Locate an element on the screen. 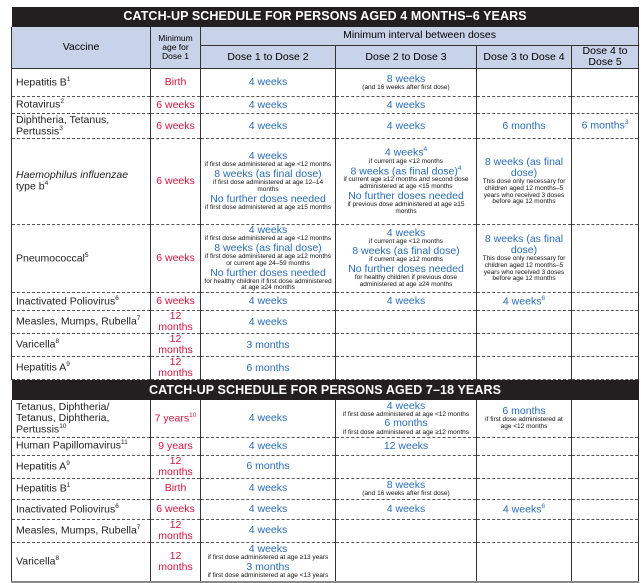  interval-note: if current age <12 months is located at coordinates (406, 161).